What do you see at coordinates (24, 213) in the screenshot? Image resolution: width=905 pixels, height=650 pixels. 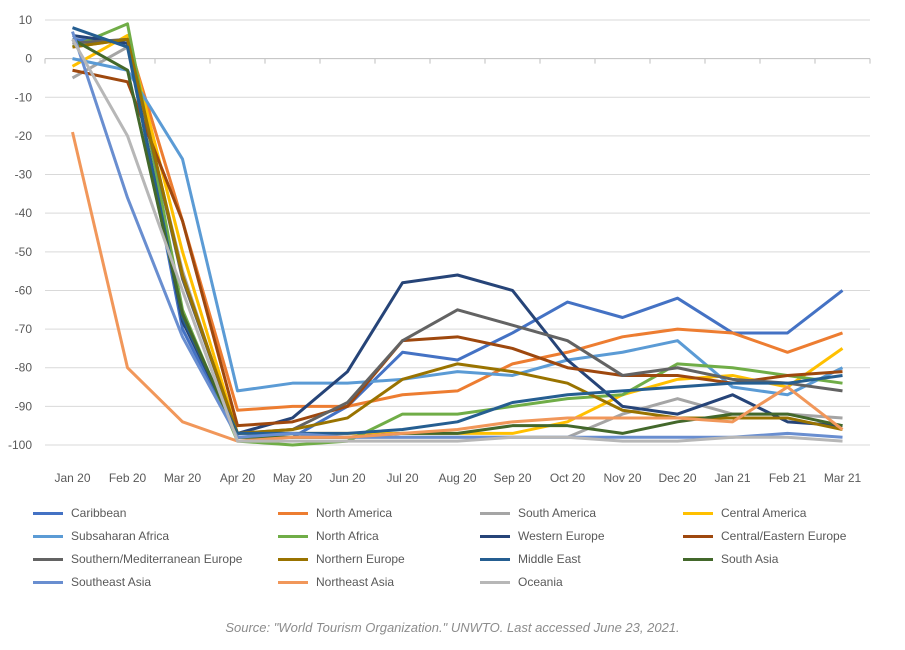 I see `y-tick-label: -40` at bounding box center [24, 213].